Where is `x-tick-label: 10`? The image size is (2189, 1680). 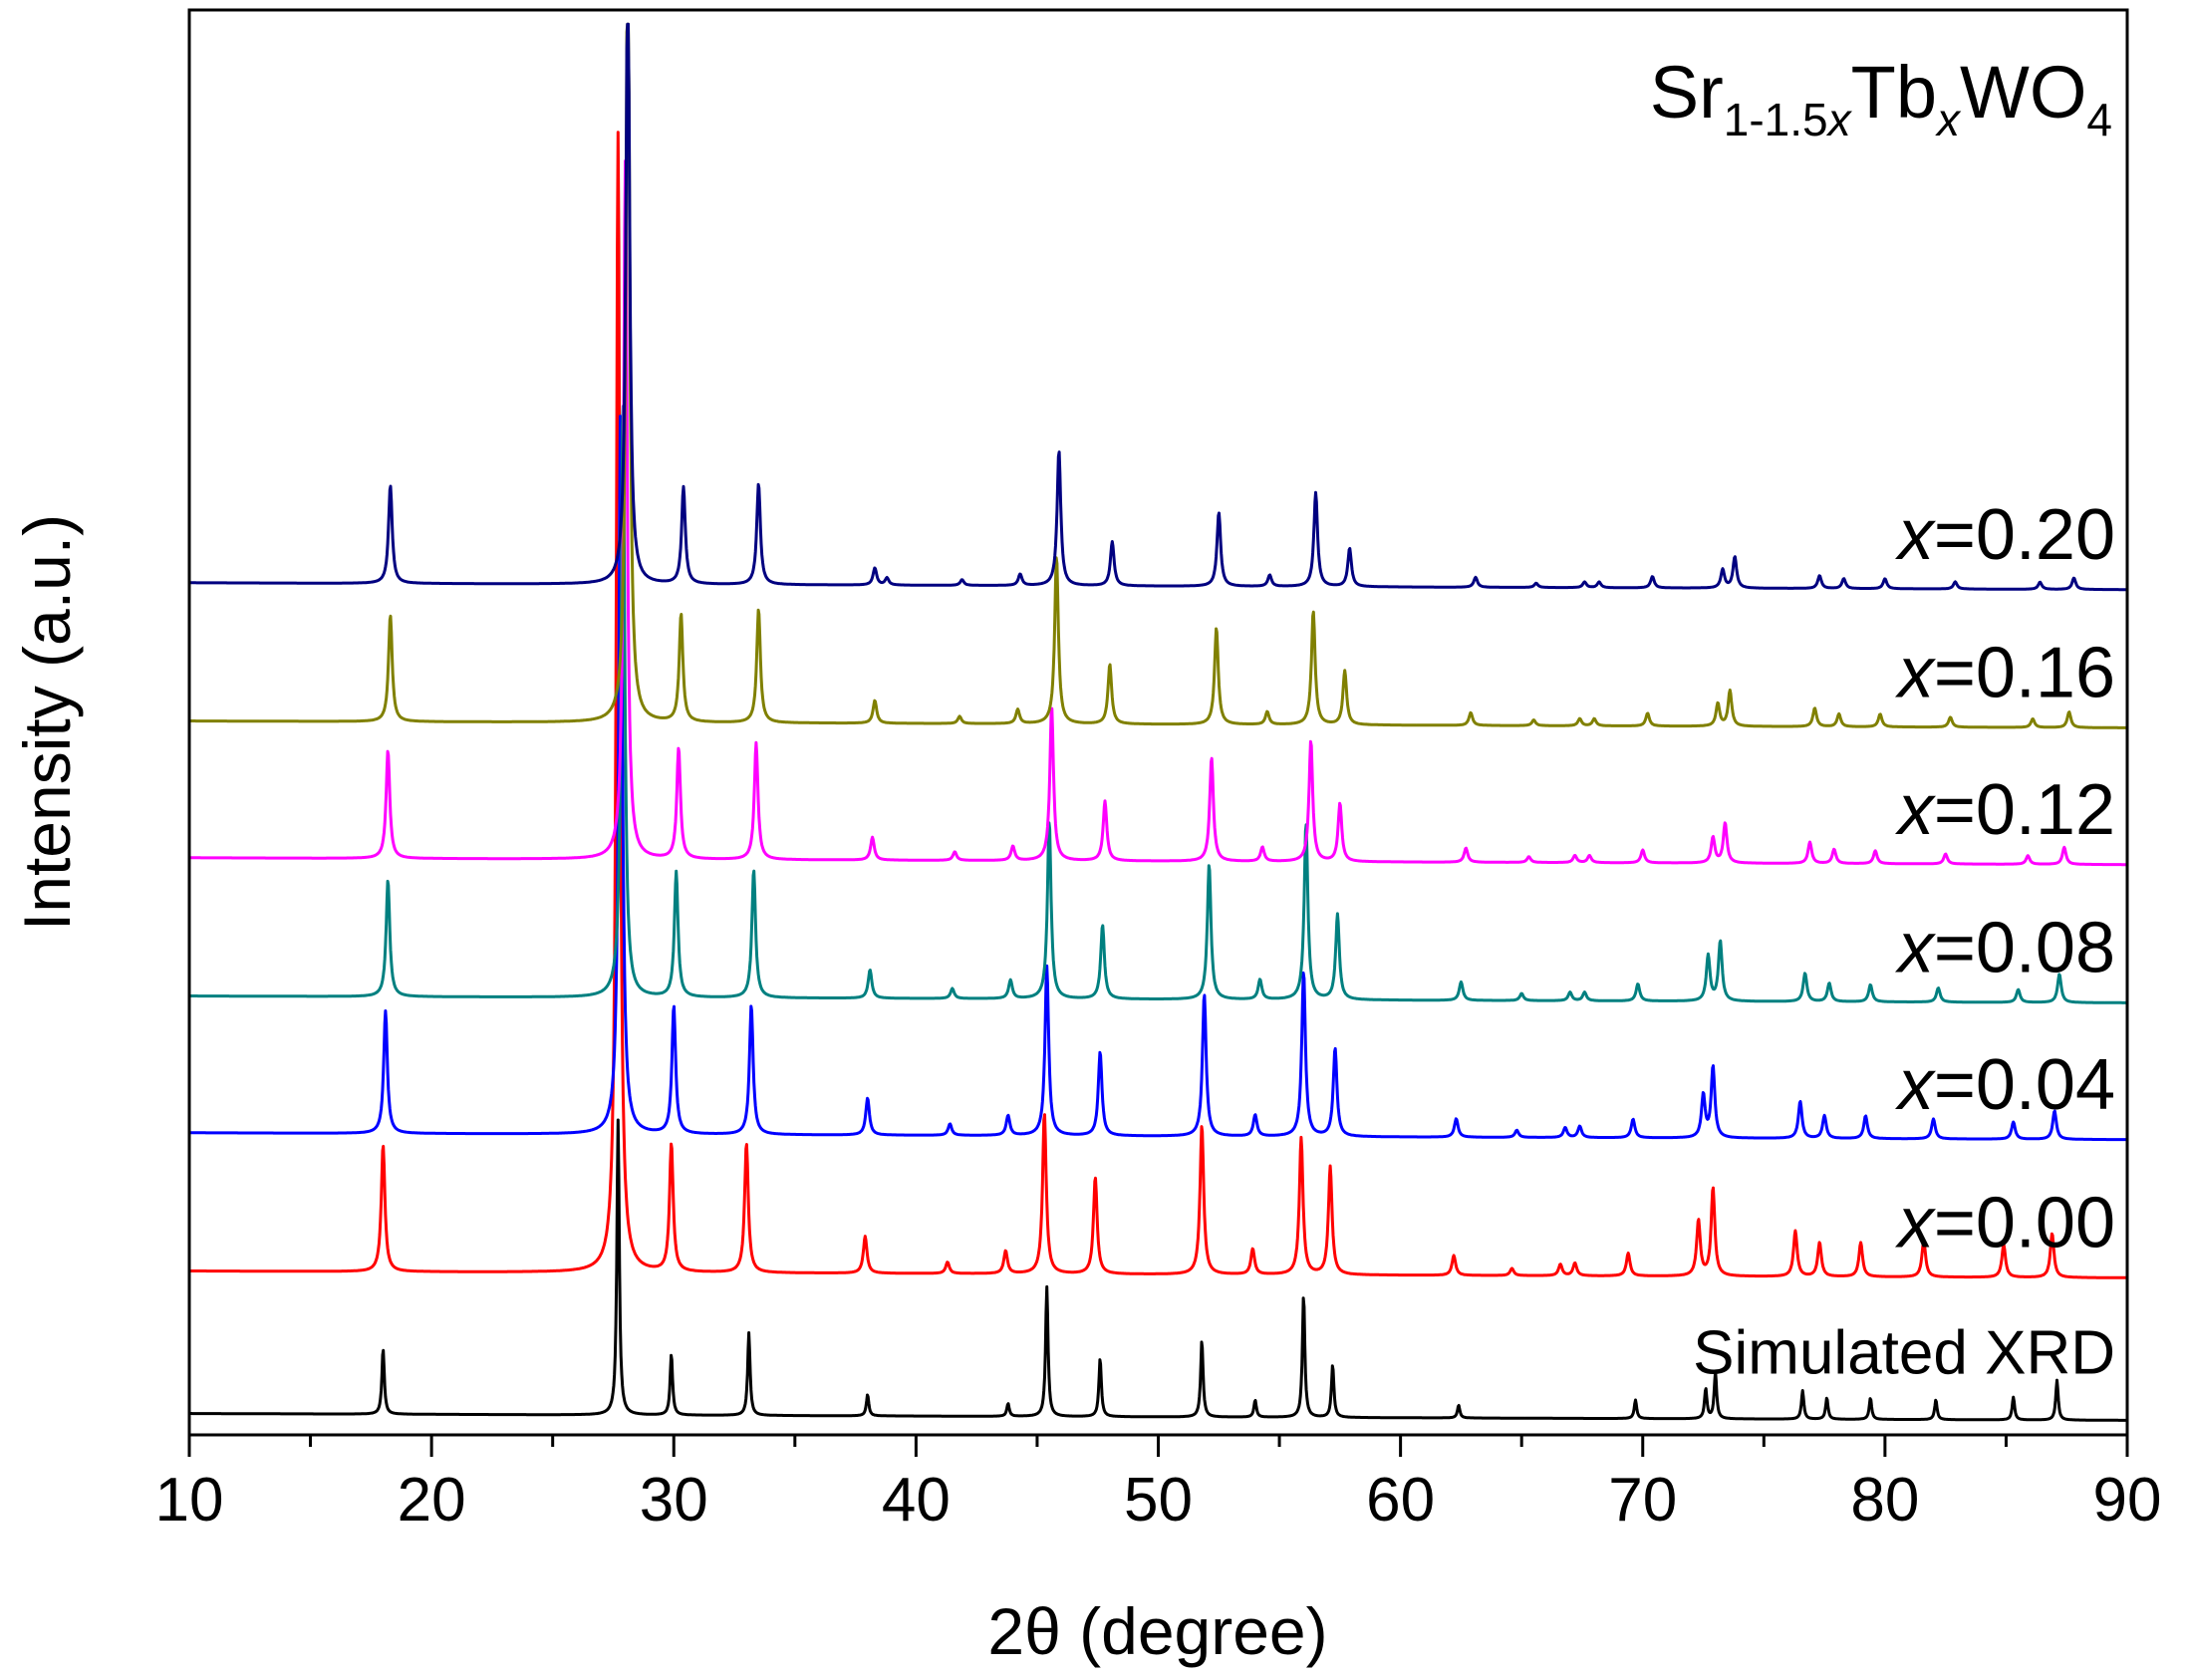
x-tick-label: 10 is located at coordinates (189, 1500).